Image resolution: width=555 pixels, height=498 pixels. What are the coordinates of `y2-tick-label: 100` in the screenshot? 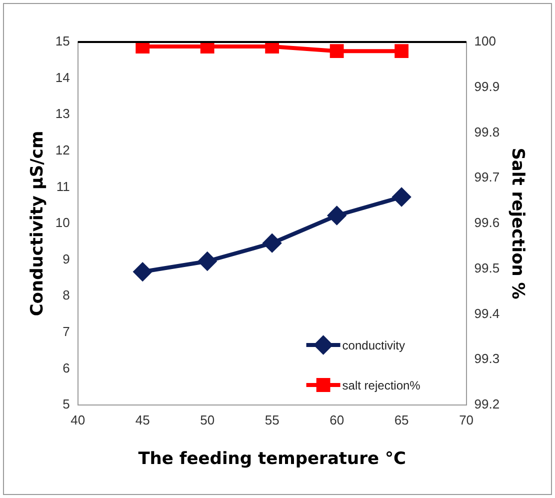 It's located at (485, 41).